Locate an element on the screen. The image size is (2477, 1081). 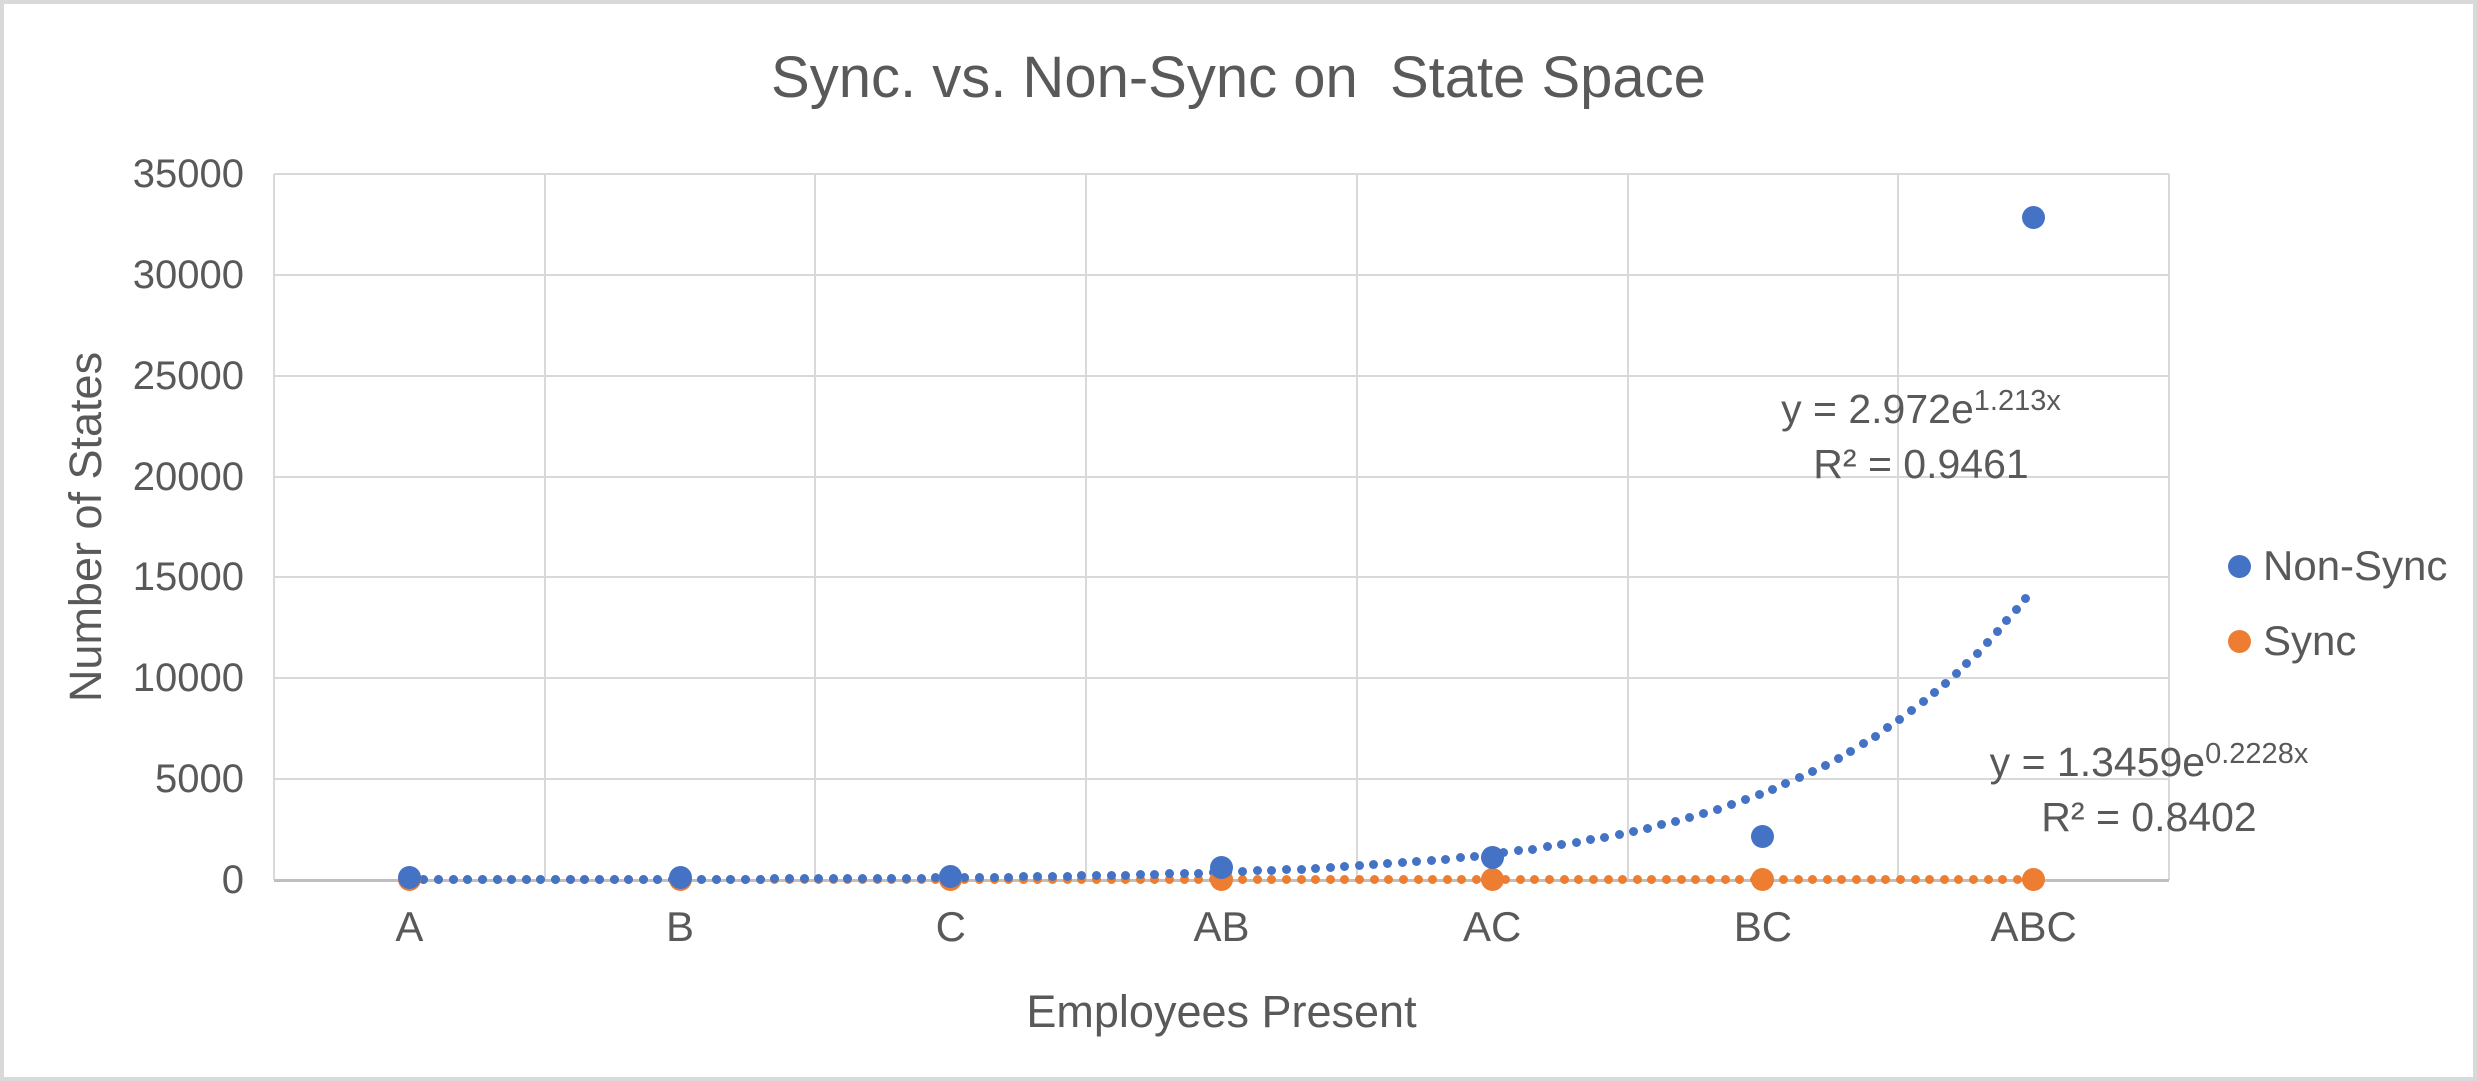
x-axis-tick-label: B is located at coordinates (680, 926).